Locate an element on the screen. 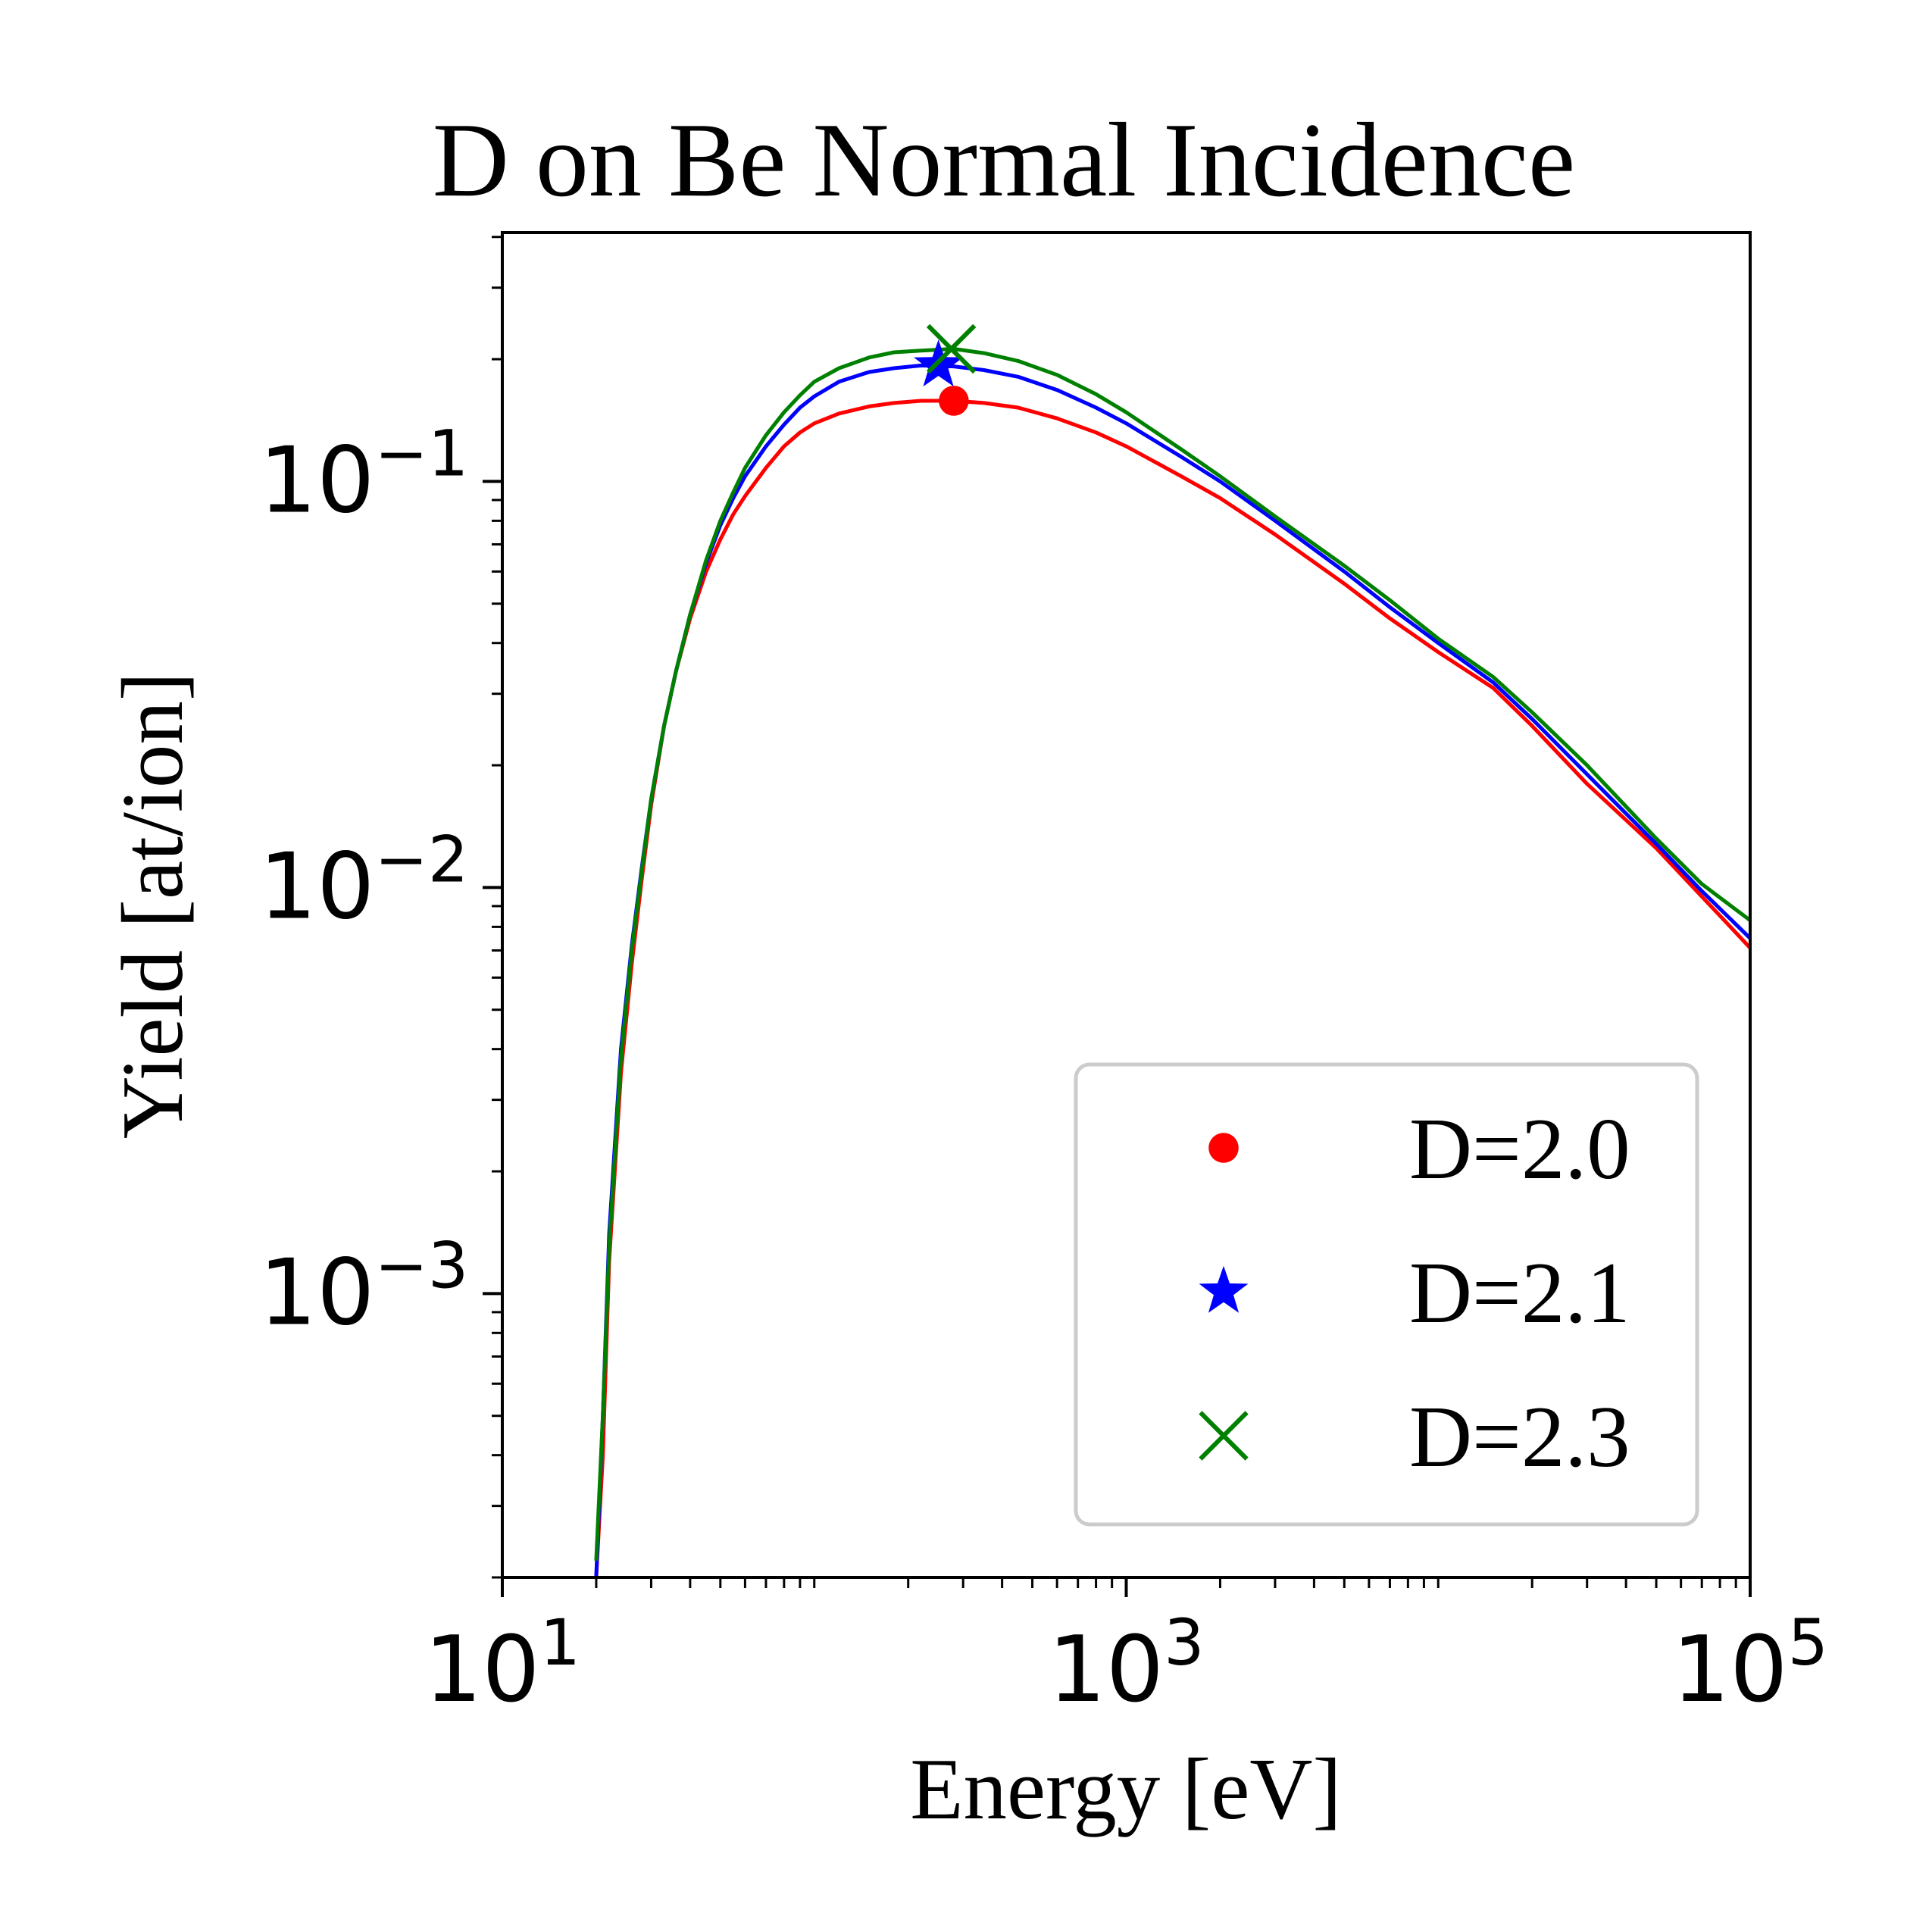 The width and height of the screenshot is (1932, 1932). y-tick-exponent: −3 is located at coordinates (421, 1265).